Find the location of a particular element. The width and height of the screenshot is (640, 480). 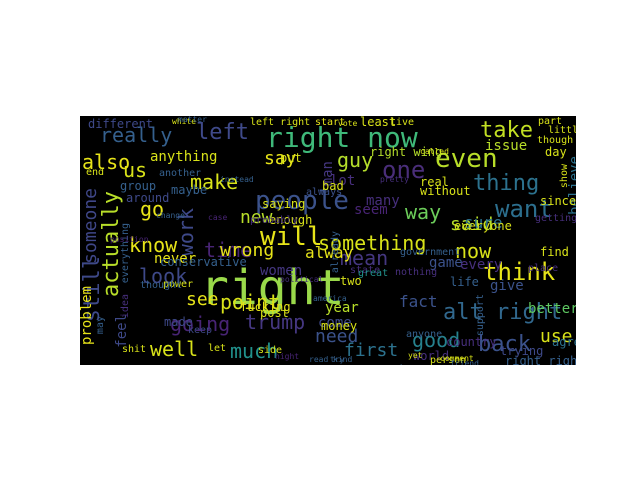

cloud-word: first is located at coordinates (371, 350).